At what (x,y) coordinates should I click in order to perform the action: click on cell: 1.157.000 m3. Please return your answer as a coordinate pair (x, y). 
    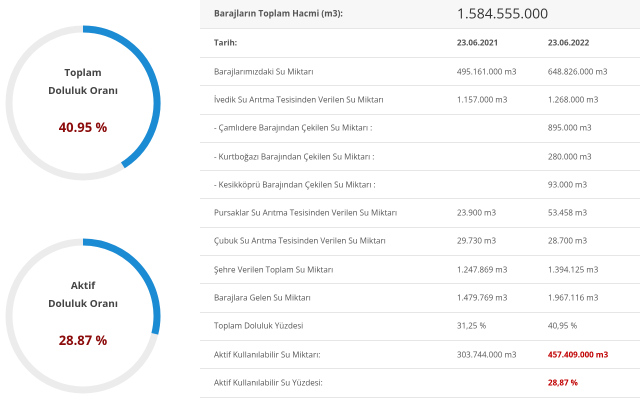
    Looking at the image, I should click on (482, 100).